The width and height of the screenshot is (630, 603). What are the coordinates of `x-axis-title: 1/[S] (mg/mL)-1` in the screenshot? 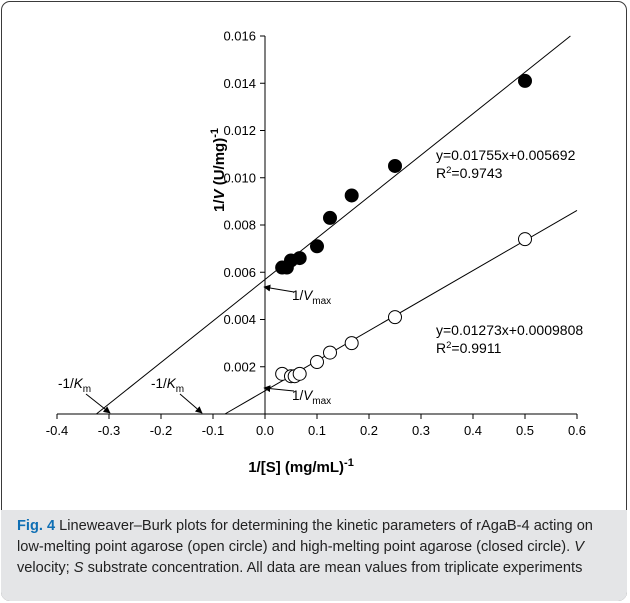 It's located at (301, 466).